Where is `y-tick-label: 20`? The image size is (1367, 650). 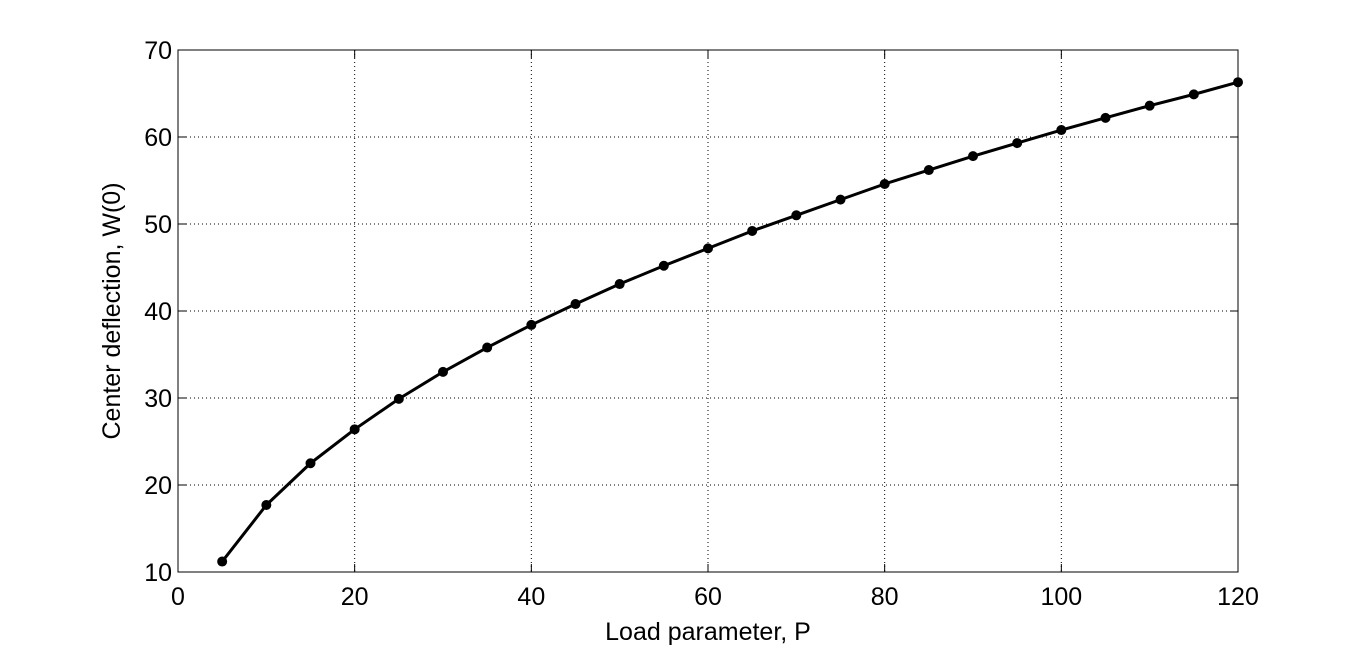
y-tick-label: 20 is located at coordinates (158, 486).